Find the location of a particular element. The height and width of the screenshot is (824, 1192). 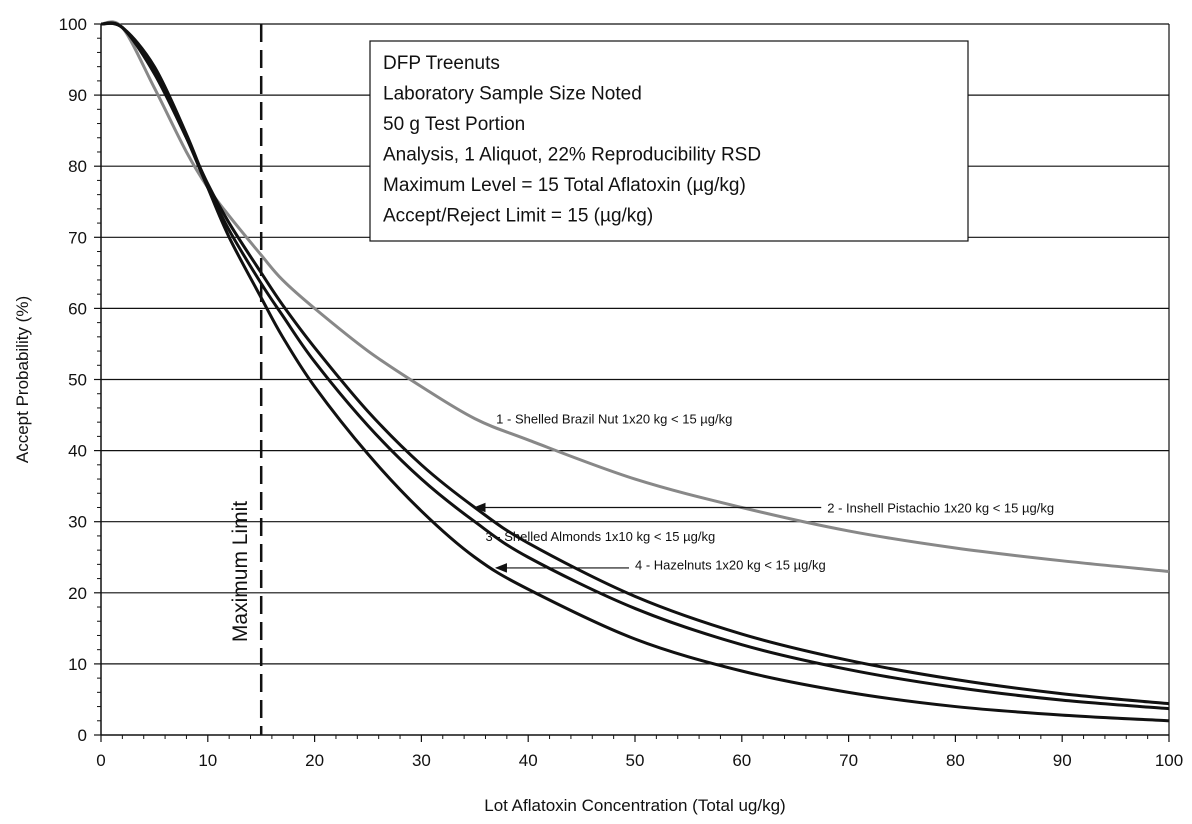

y-tick-label: 60 is located at coordinates (77, 308).